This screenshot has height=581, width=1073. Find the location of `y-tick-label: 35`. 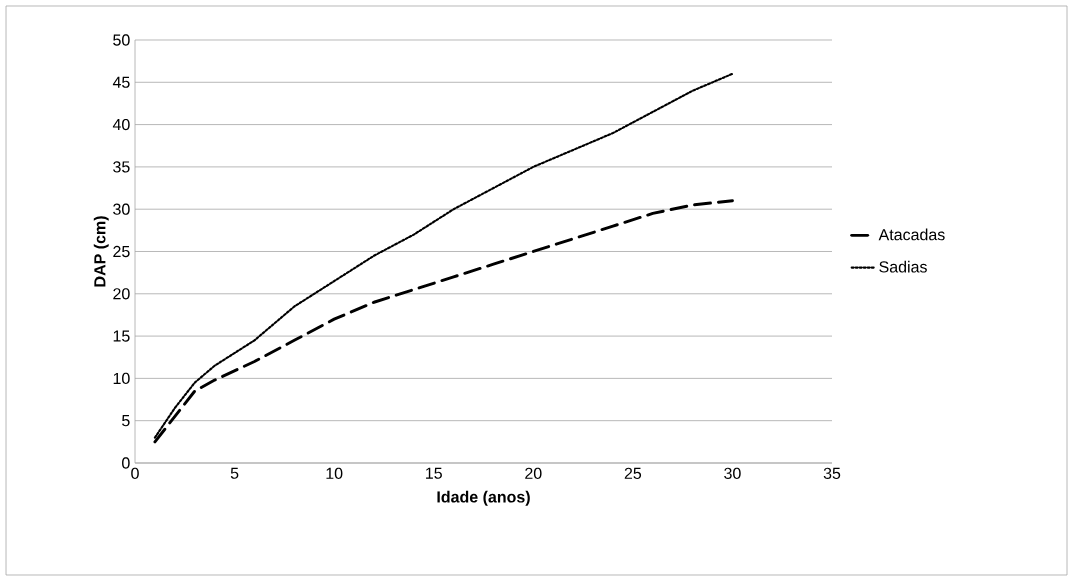

y-tick-label: 35 is located at coordinates (121, 167).